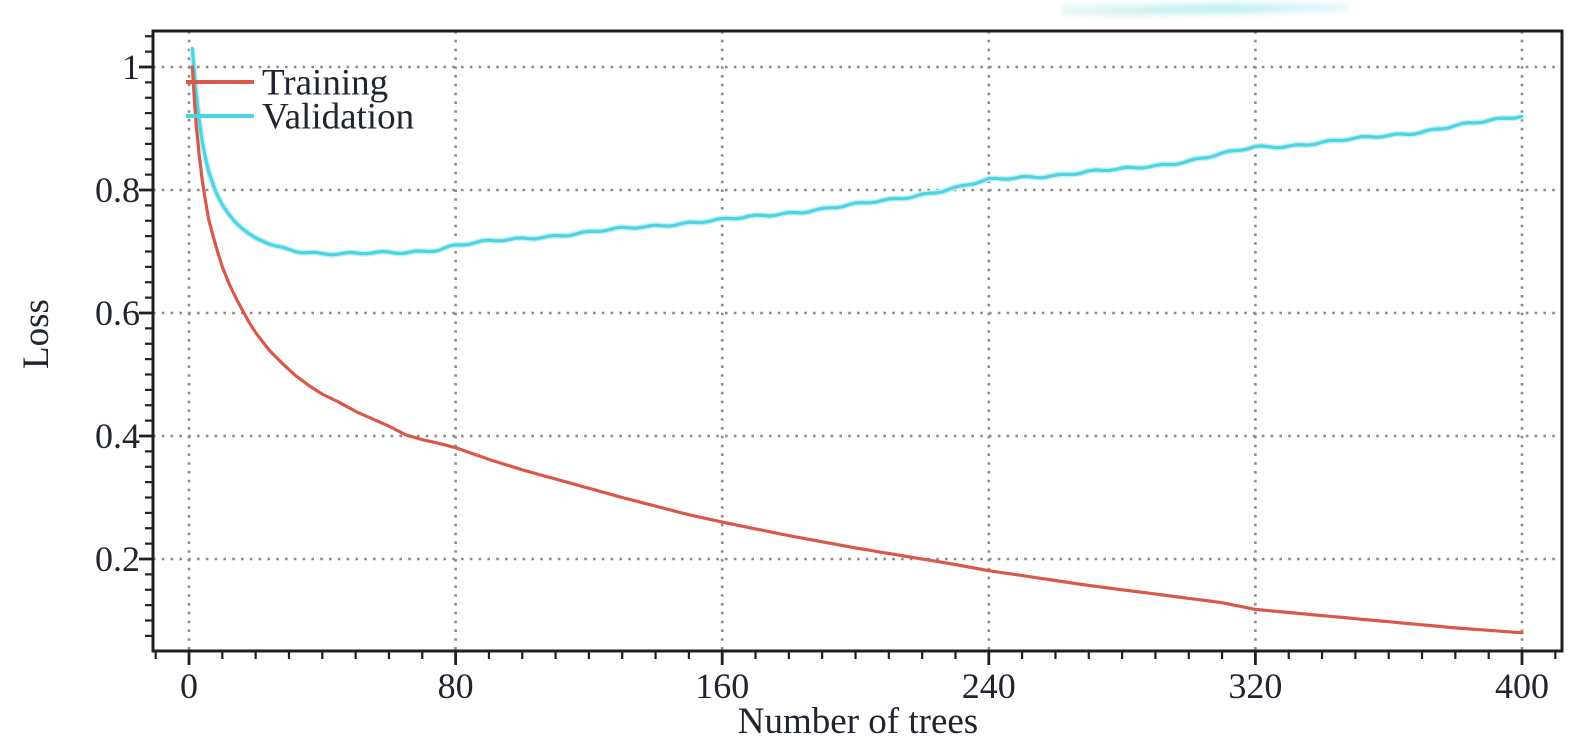 This screenshot has width=1596, height=750. I want to click on x-axis-label: Number of trees, so click(858, 721).